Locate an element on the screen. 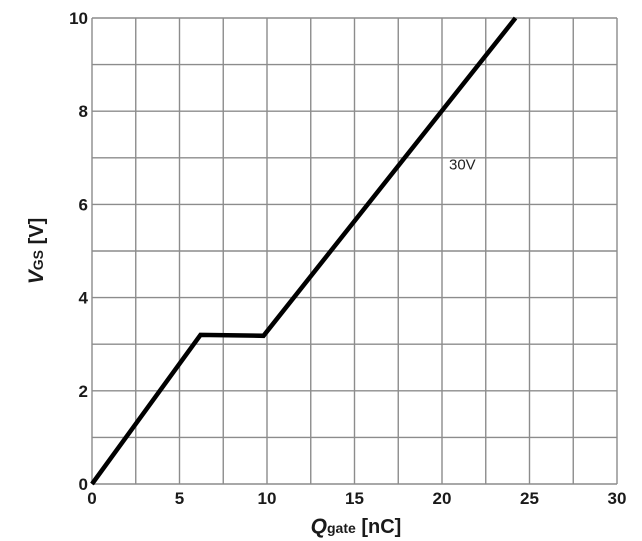  y-tick-label: 2 is located at coordinates (83, 391).